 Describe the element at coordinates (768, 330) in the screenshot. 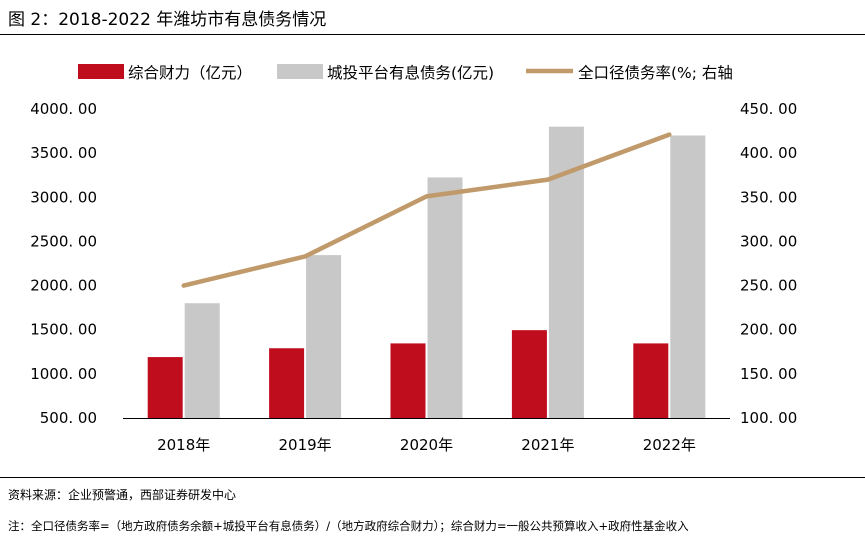

I see `right-tick-label: 200. 00` at that location.